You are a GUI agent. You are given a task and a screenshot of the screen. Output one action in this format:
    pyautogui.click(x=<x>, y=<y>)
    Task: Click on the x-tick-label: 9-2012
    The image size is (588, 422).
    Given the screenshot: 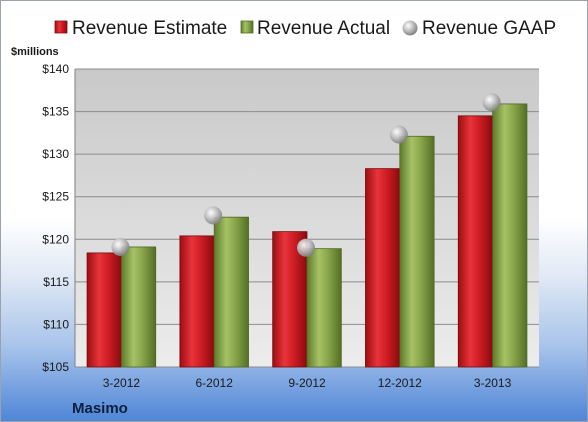 What is the action you would take?
    pyautogui.click(x=307, y=383)
    